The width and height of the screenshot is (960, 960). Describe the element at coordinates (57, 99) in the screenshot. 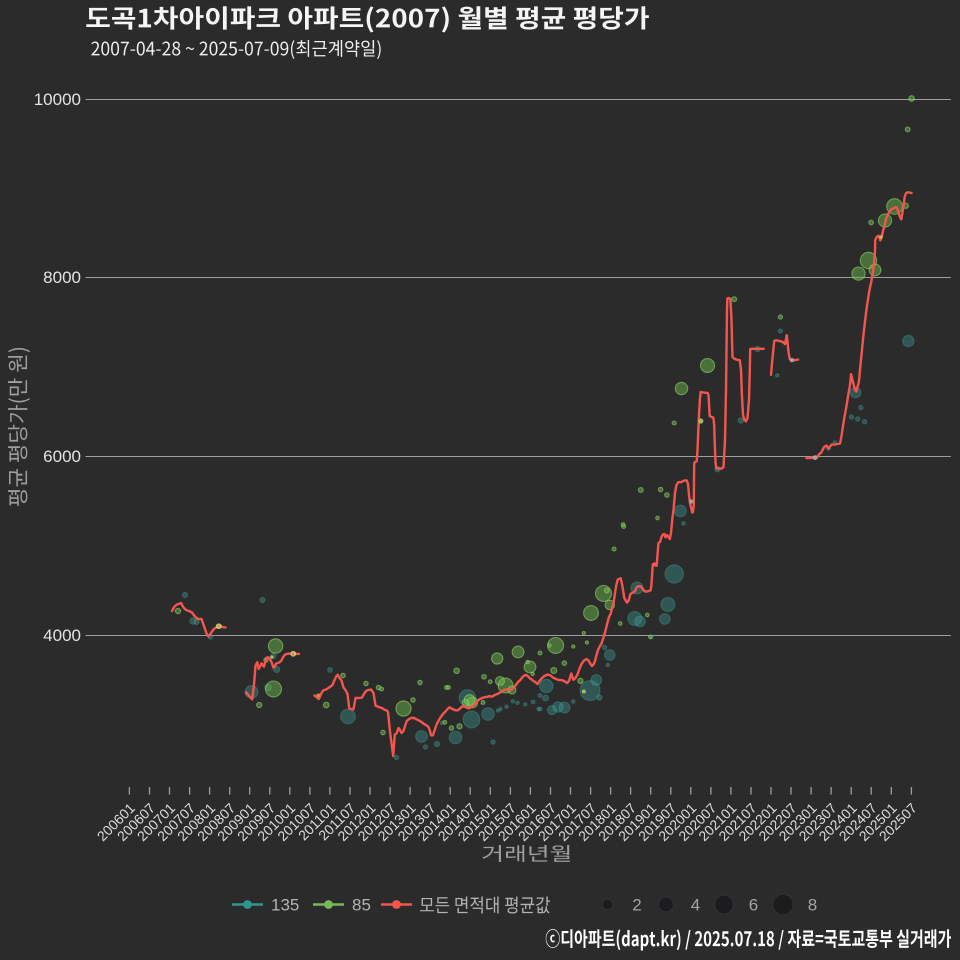

I see `svg-text: 10000` at that location.